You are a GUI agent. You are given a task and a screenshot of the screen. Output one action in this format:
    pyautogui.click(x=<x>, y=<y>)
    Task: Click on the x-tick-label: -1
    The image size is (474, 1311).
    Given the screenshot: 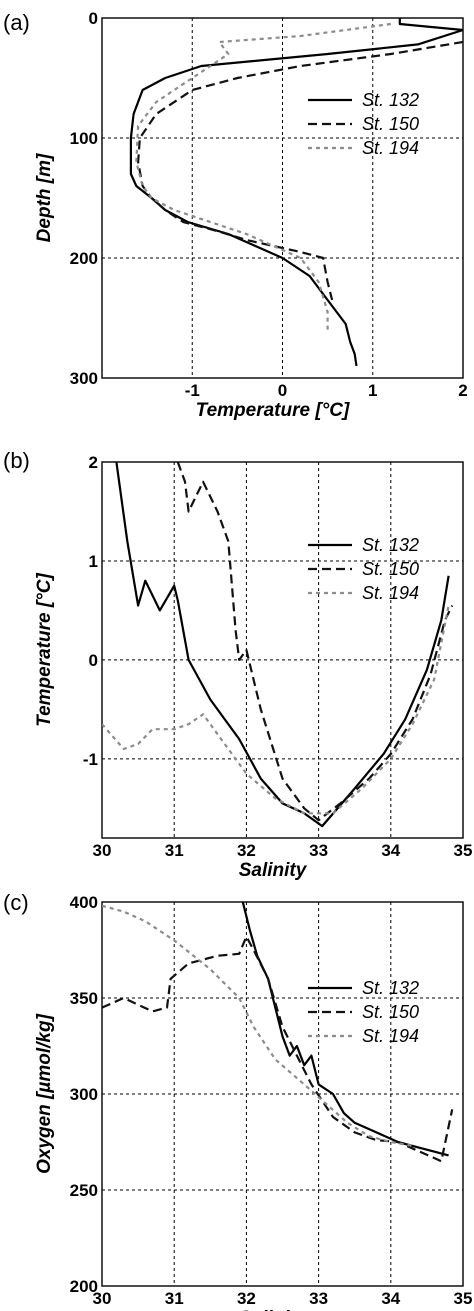 What is the action you would take?
    pyautogui.click(x=192, y=390)
    